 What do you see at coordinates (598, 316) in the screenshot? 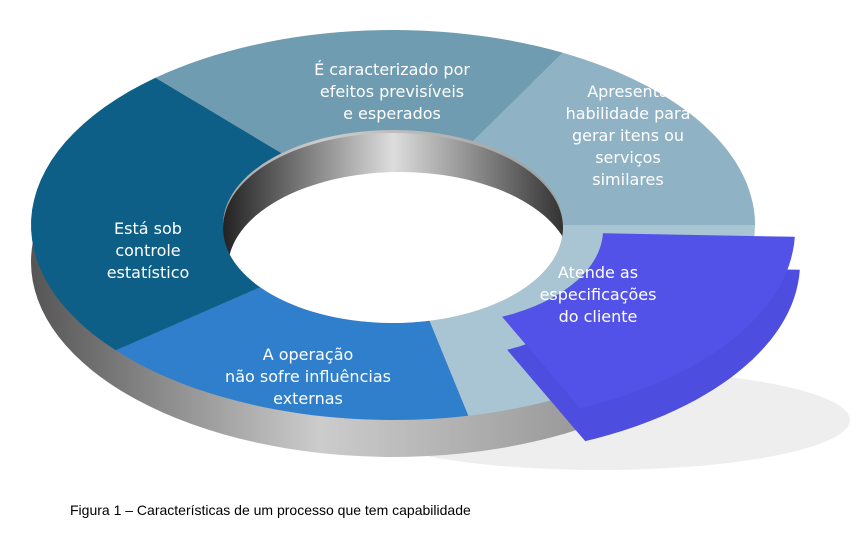
I see `segment-label: do cliente` at bounding box center [598, 316].